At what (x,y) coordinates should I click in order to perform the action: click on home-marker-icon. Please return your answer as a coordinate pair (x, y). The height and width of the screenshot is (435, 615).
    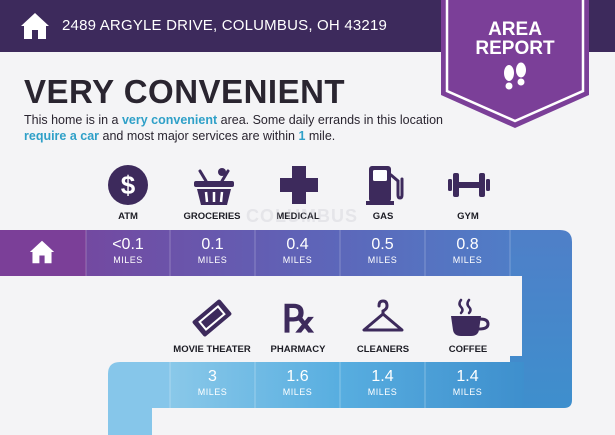
    Looking at the image, I should click on (42, 252).